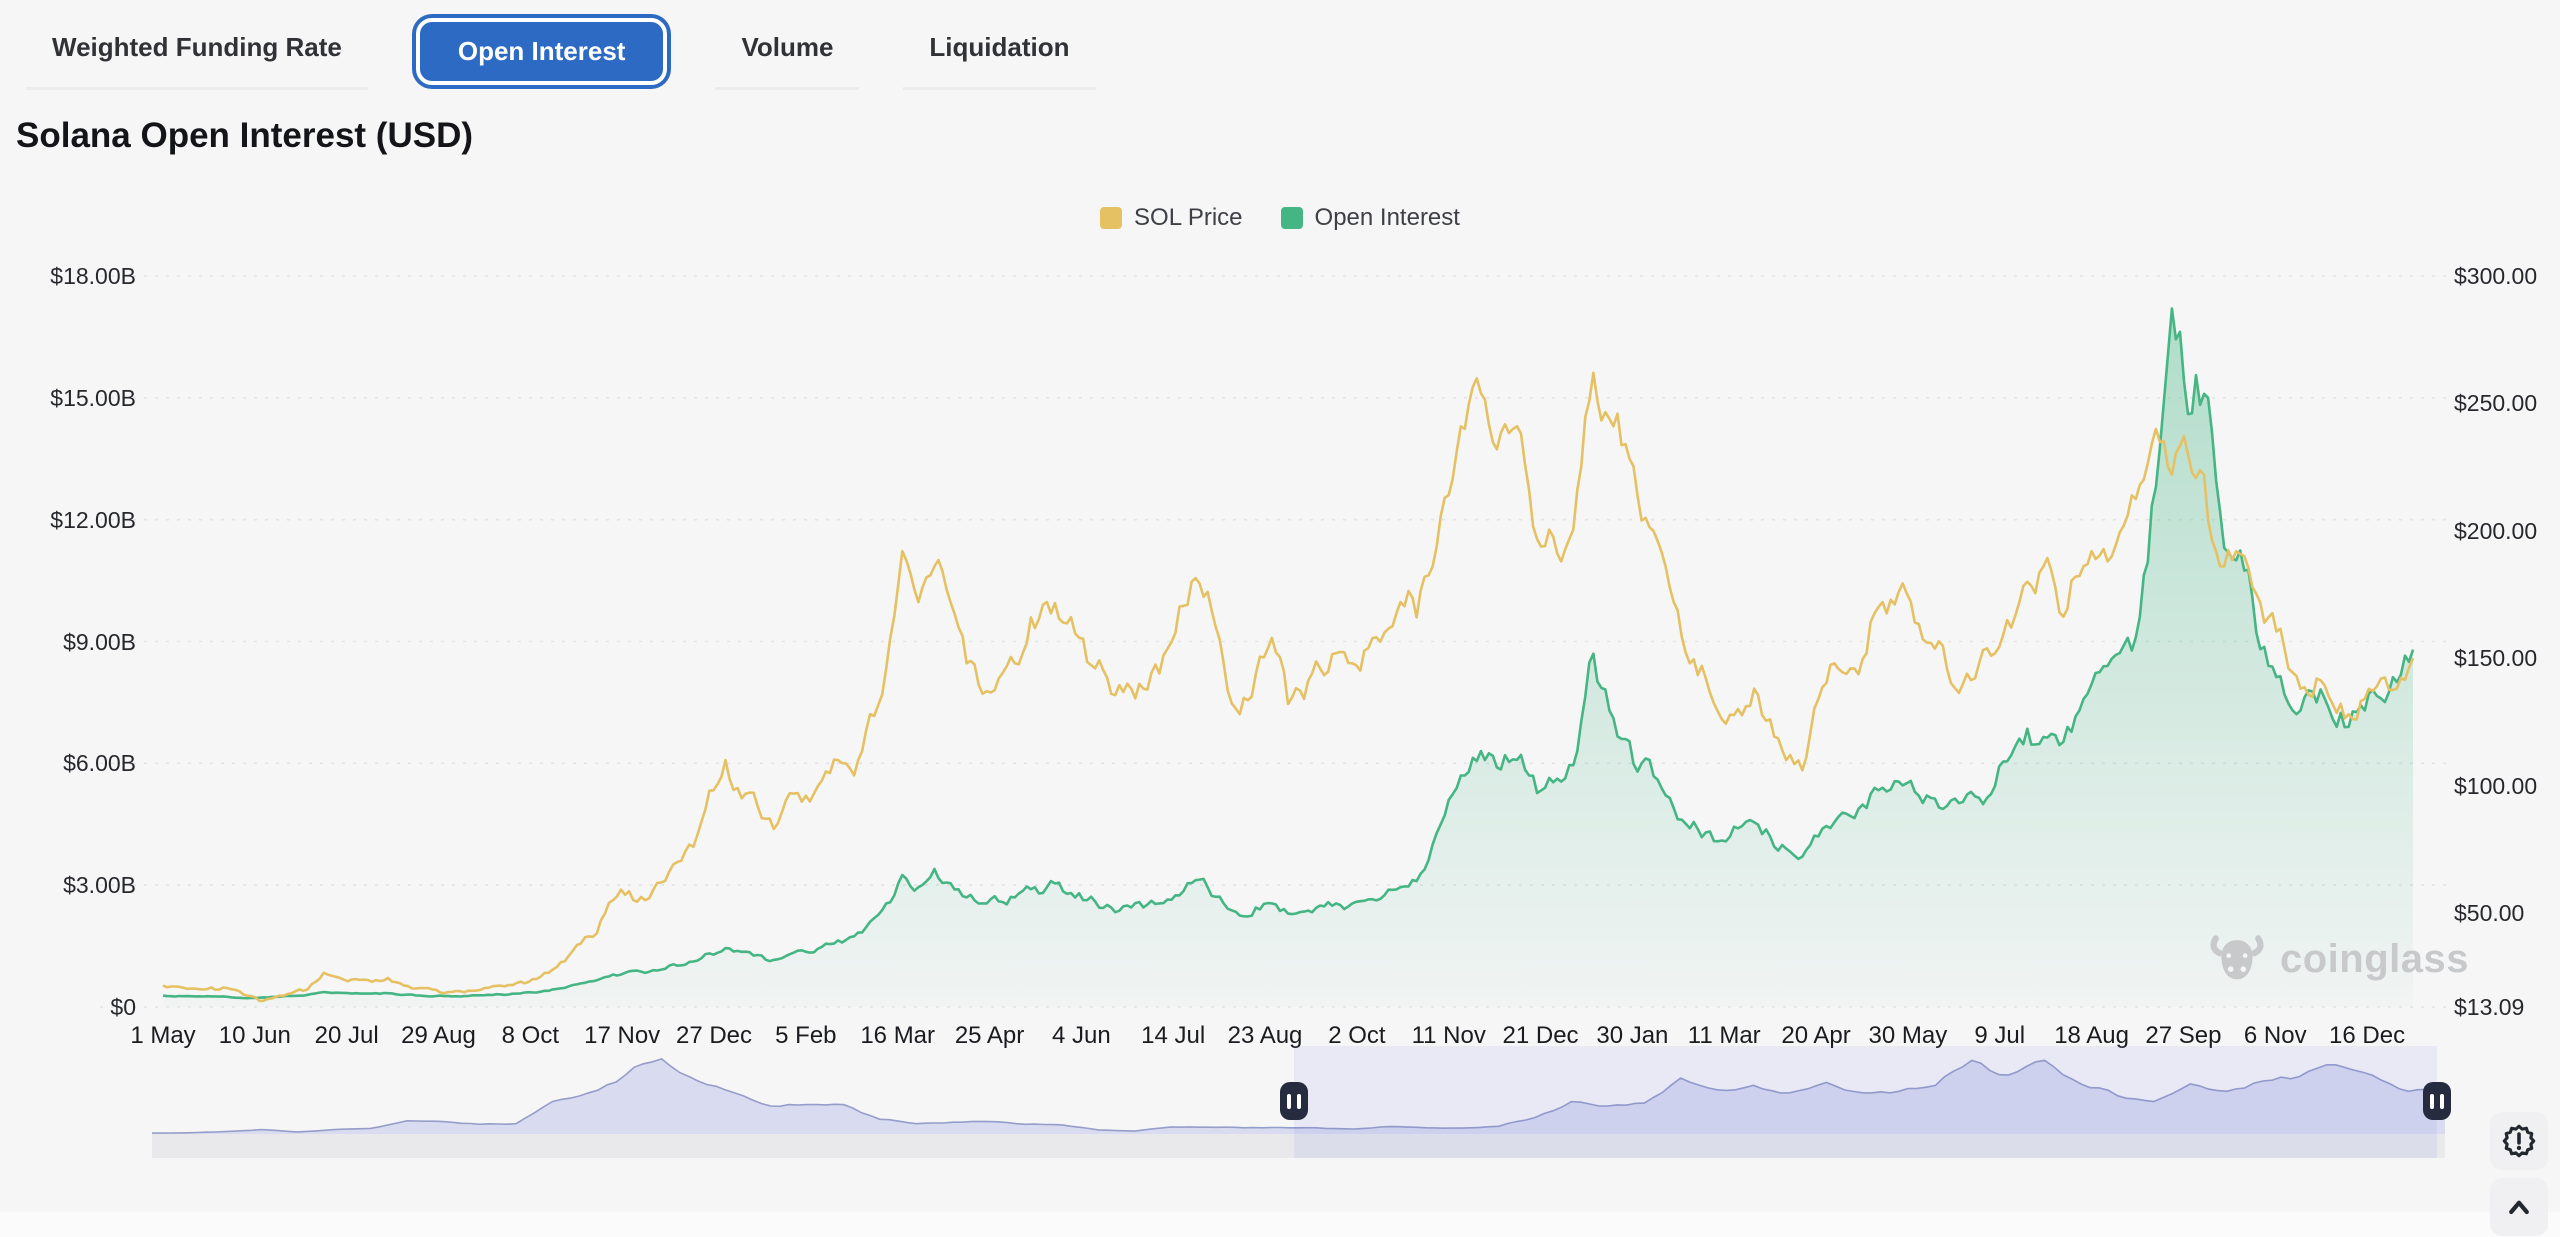 The height and width of the screenshot is (1237, 2560). What do you see at coordinates (99, 763) in the screenshot?
I see `y-axis-left-tick: $6.00B` at bounding box center [99, 763].